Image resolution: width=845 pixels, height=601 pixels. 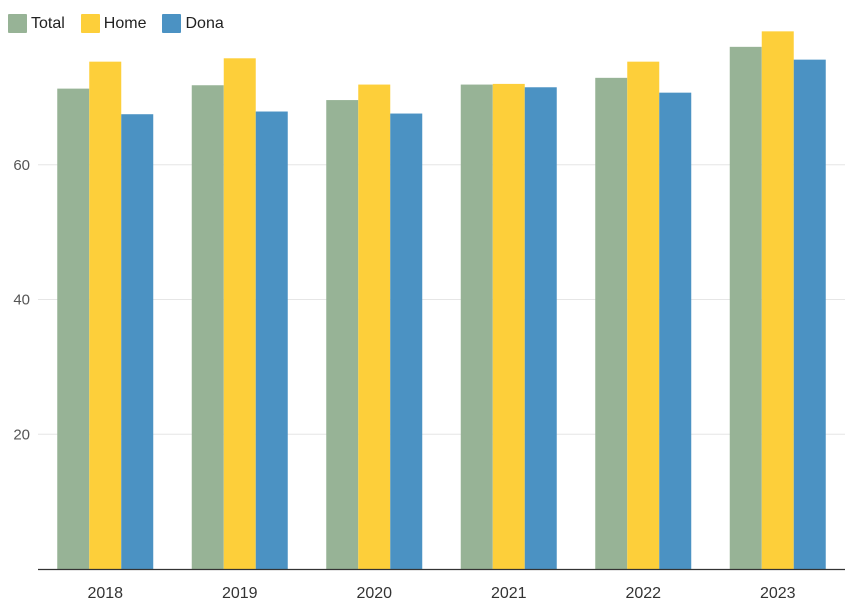 What do you see at coordinates (207, 327) in the screenshot?
I see `bar-total-2019` at bounding box center [207, 327].